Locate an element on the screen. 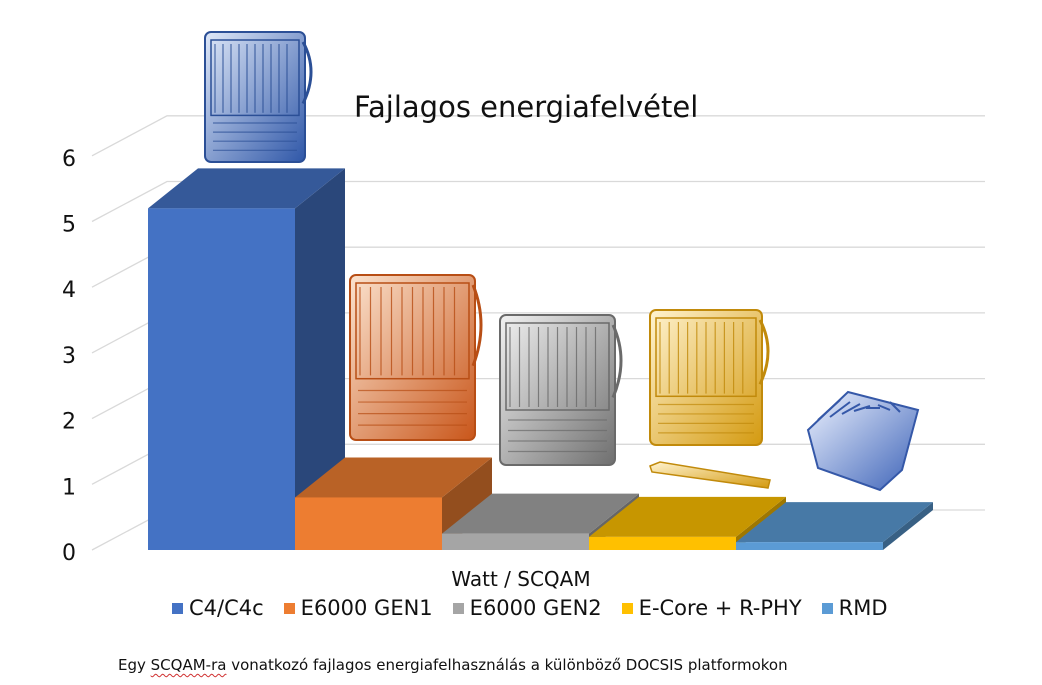 This screenshot has width=1042, height=685. x-axis-label: Watt / SCQAM is located at coordinates (521, 579).